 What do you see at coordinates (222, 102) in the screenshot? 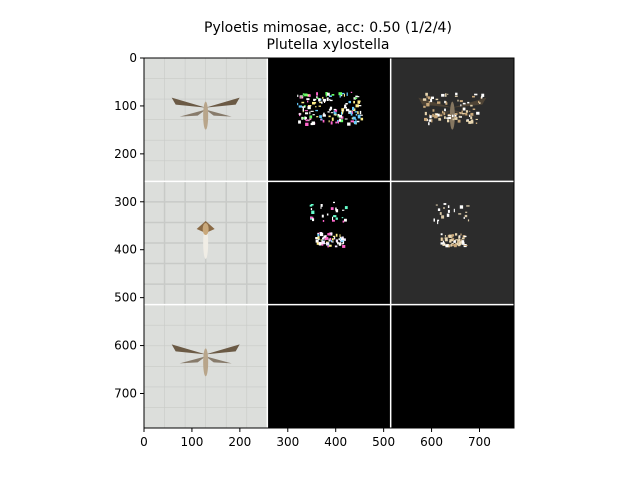
I see `moth-wing` at bounding box center [222, 102].